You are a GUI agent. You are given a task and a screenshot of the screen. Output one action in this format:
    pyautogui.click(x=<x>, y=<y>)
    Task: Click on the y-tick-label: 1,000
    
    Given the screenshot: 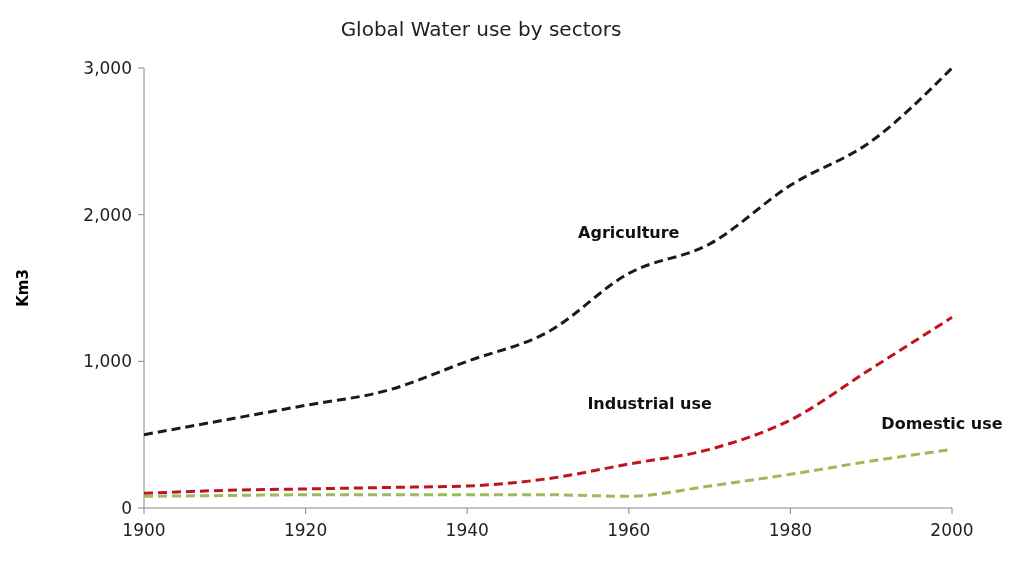 What is the action you would take?
    pyautogui.click(x=107, y=361)
    